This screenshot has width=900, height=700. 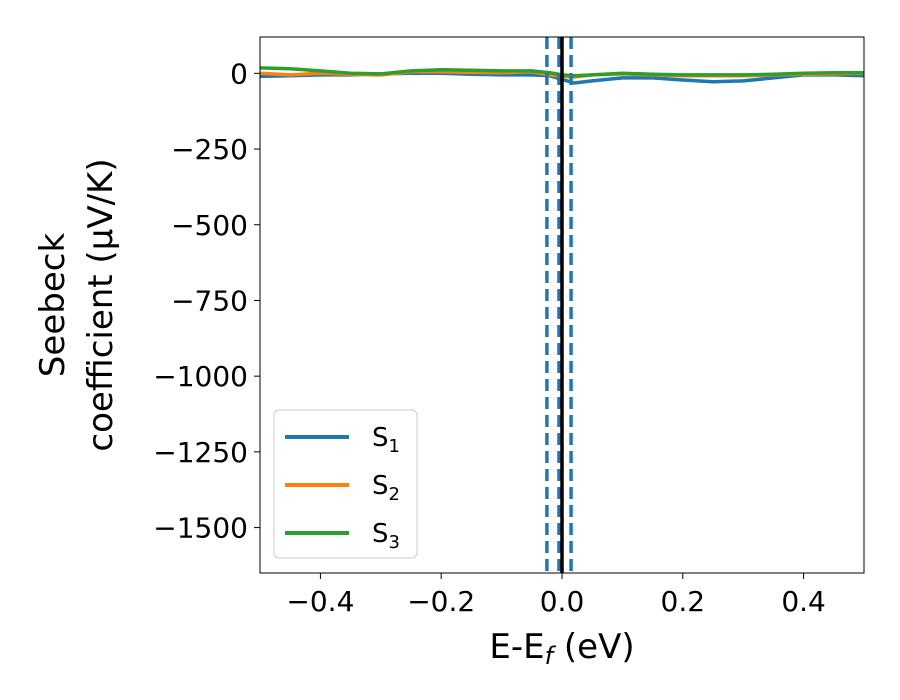 What do you see at coordinates (200, 452) in the screenshot?
I see `y-tick-label: −1250` at bounding box center [200, 452].